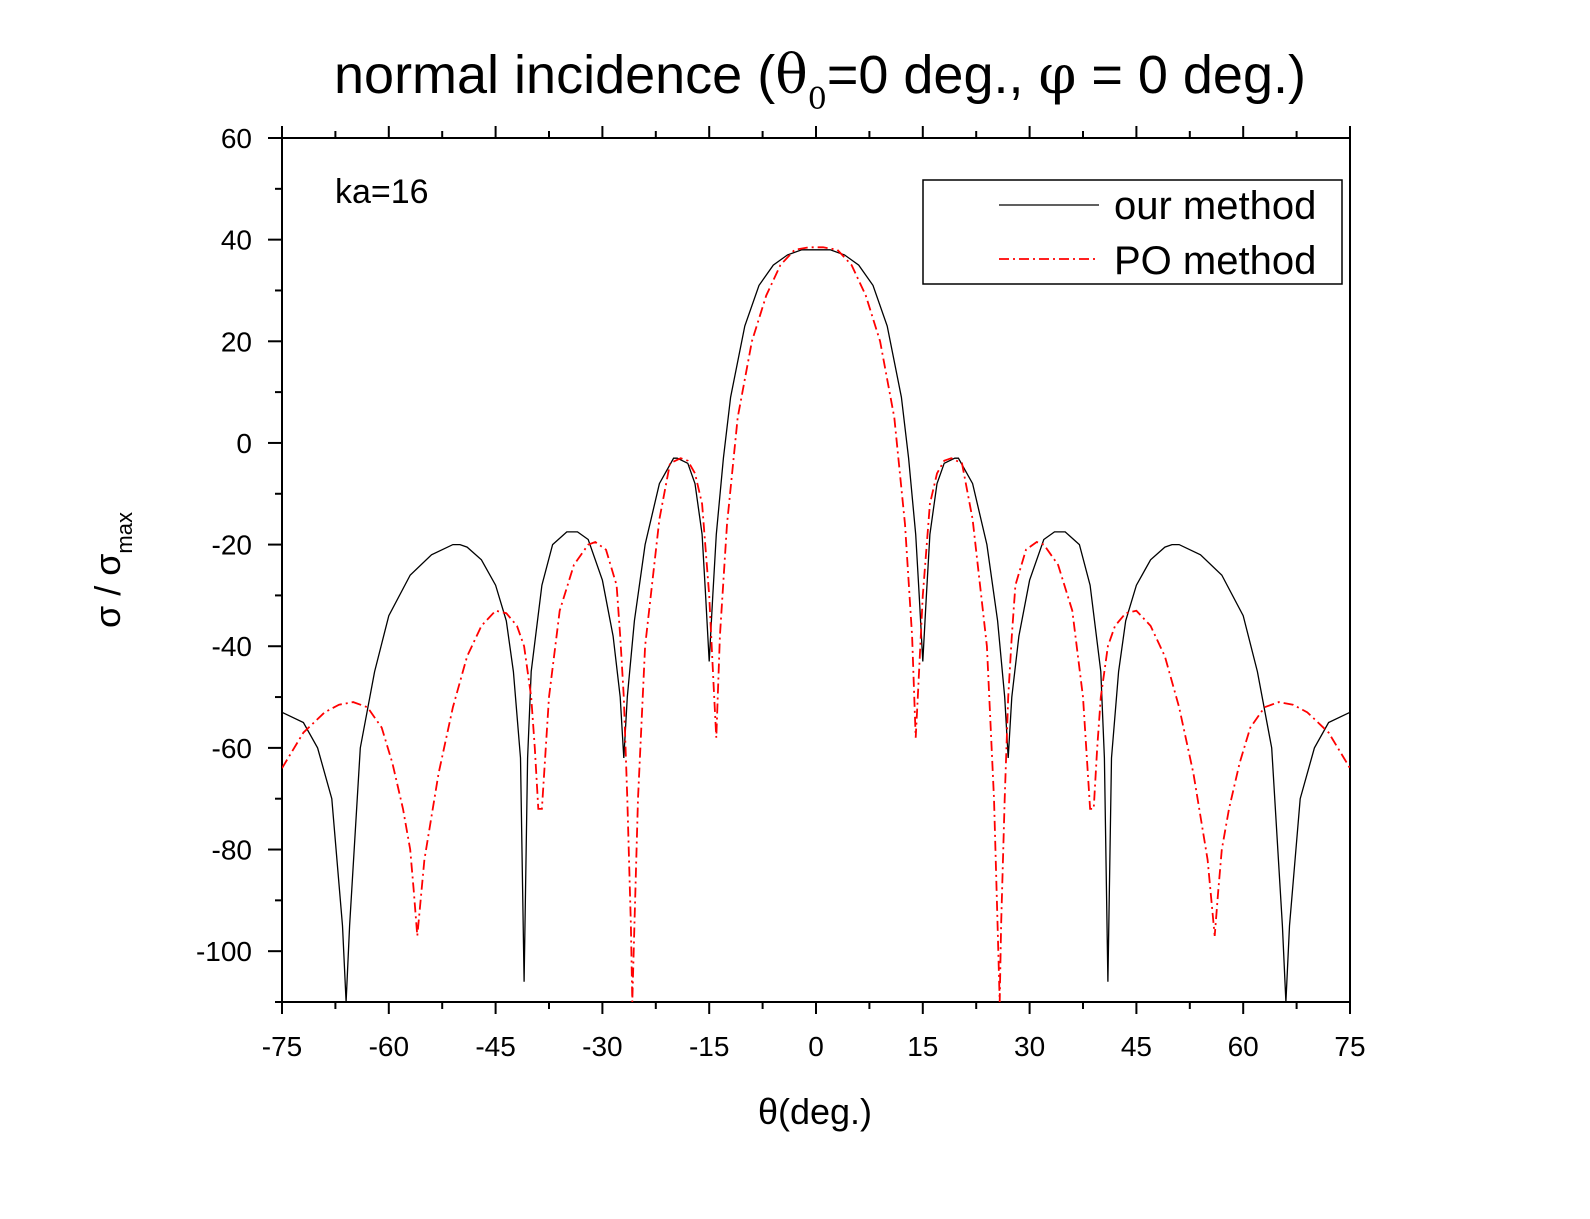 The width and height of the screenshot is (1590, 1219). What do you see at coordinates (236, 138) in the screenshot?
I see `y-tick-label: 60` at bounding box center [236, 138].